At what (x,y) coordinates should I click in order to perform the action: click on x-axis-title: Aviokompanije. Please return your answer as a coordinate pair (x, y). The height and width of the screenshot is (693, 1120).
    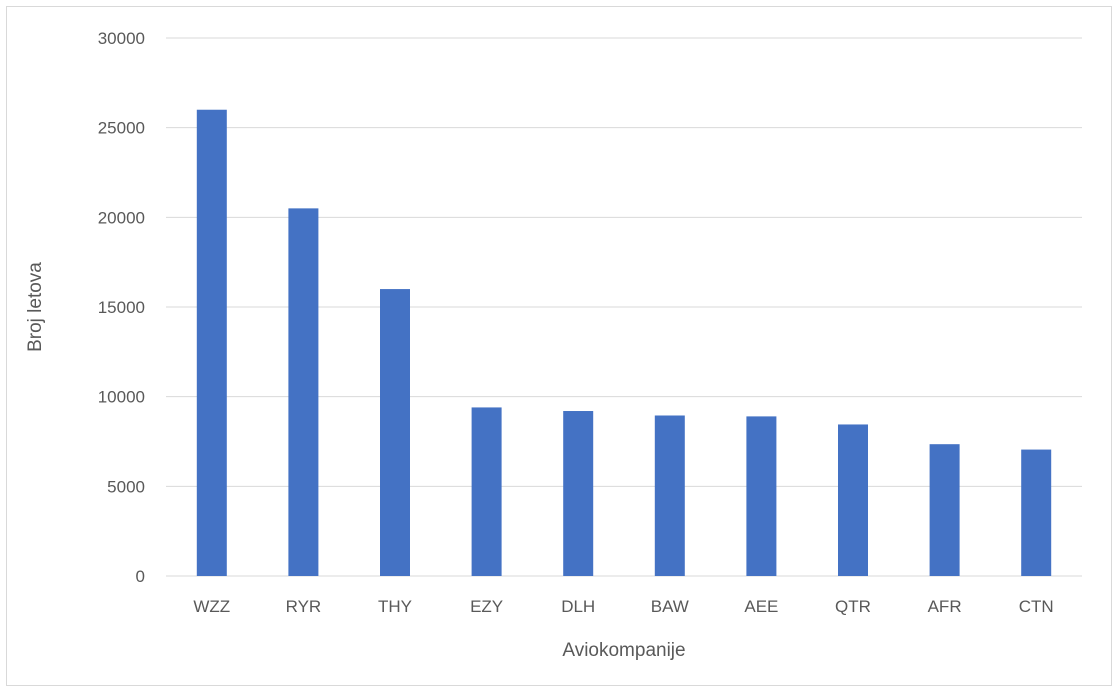
    Looking at the image, I should click on (623, 650).